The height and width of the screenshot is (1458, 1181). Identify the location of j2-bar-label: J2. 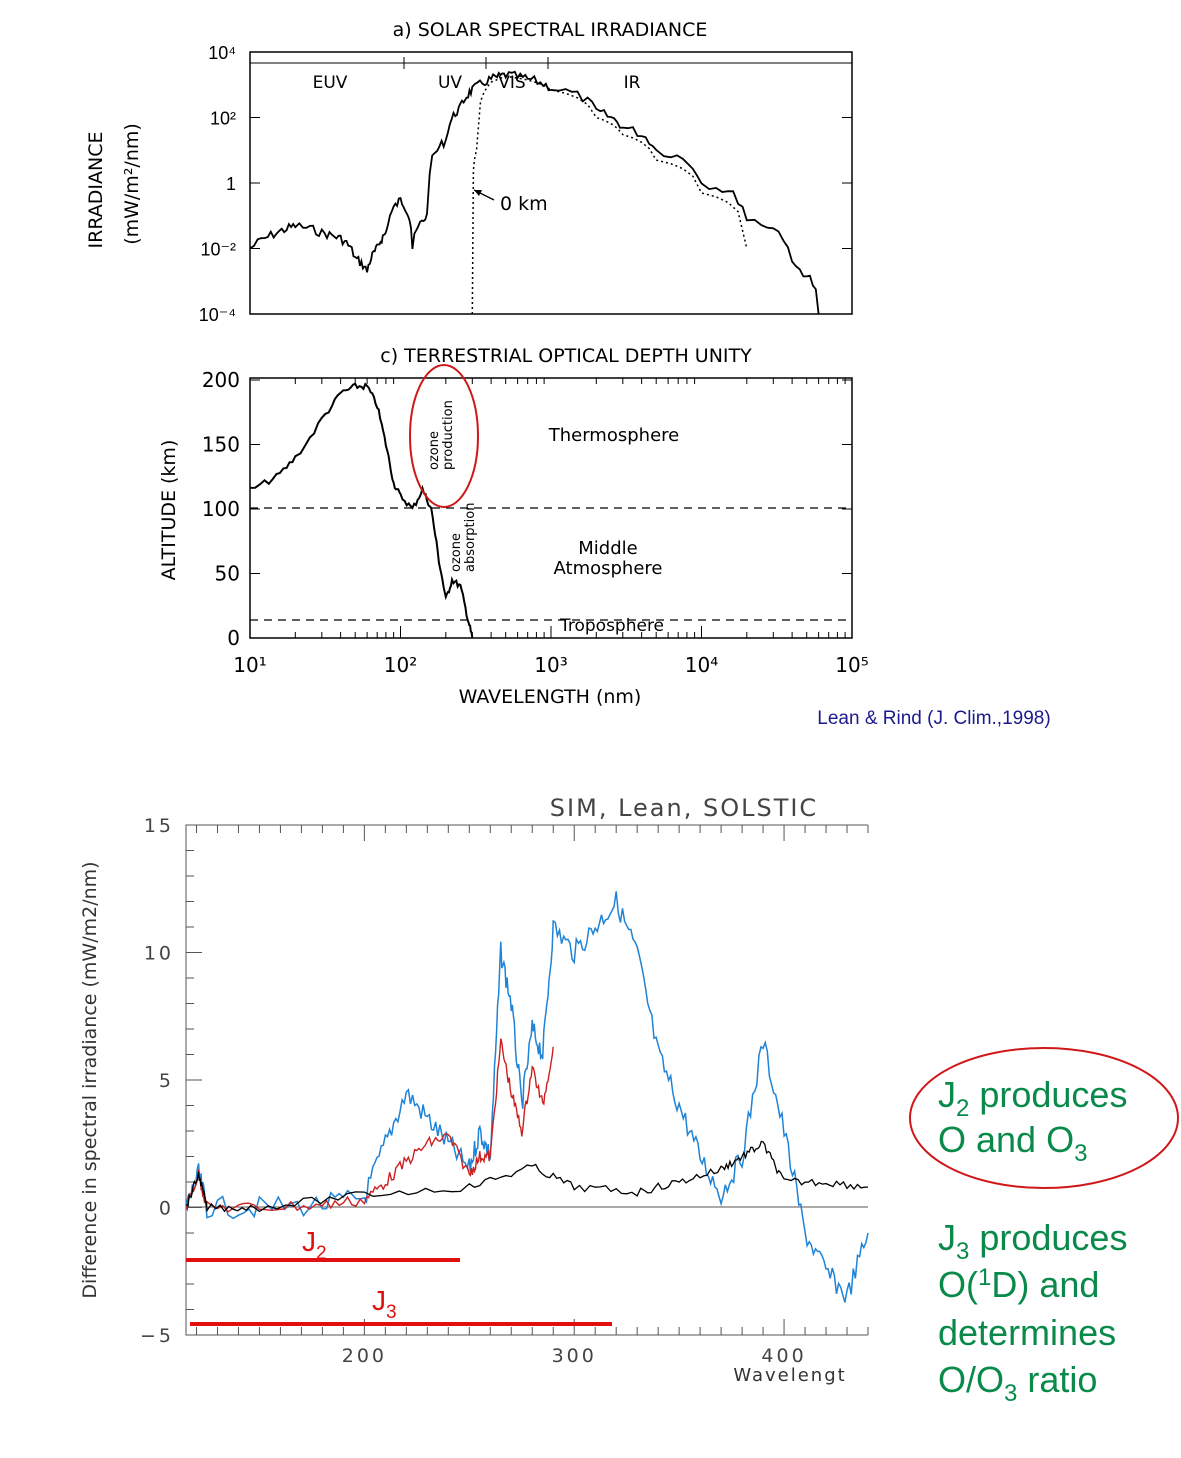
(314, 1245).